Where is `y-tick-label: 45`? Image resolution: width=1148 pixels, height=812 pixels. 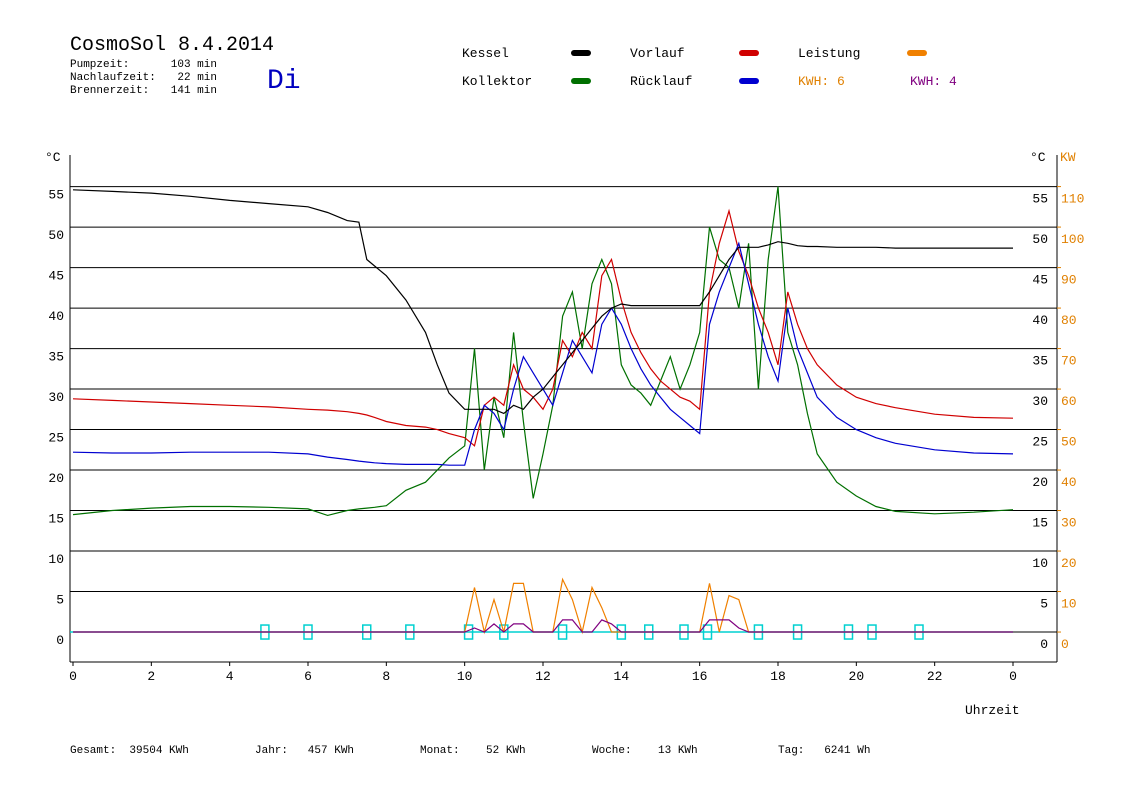
y-tick-label: 45 is located at coordinates (56, 276).